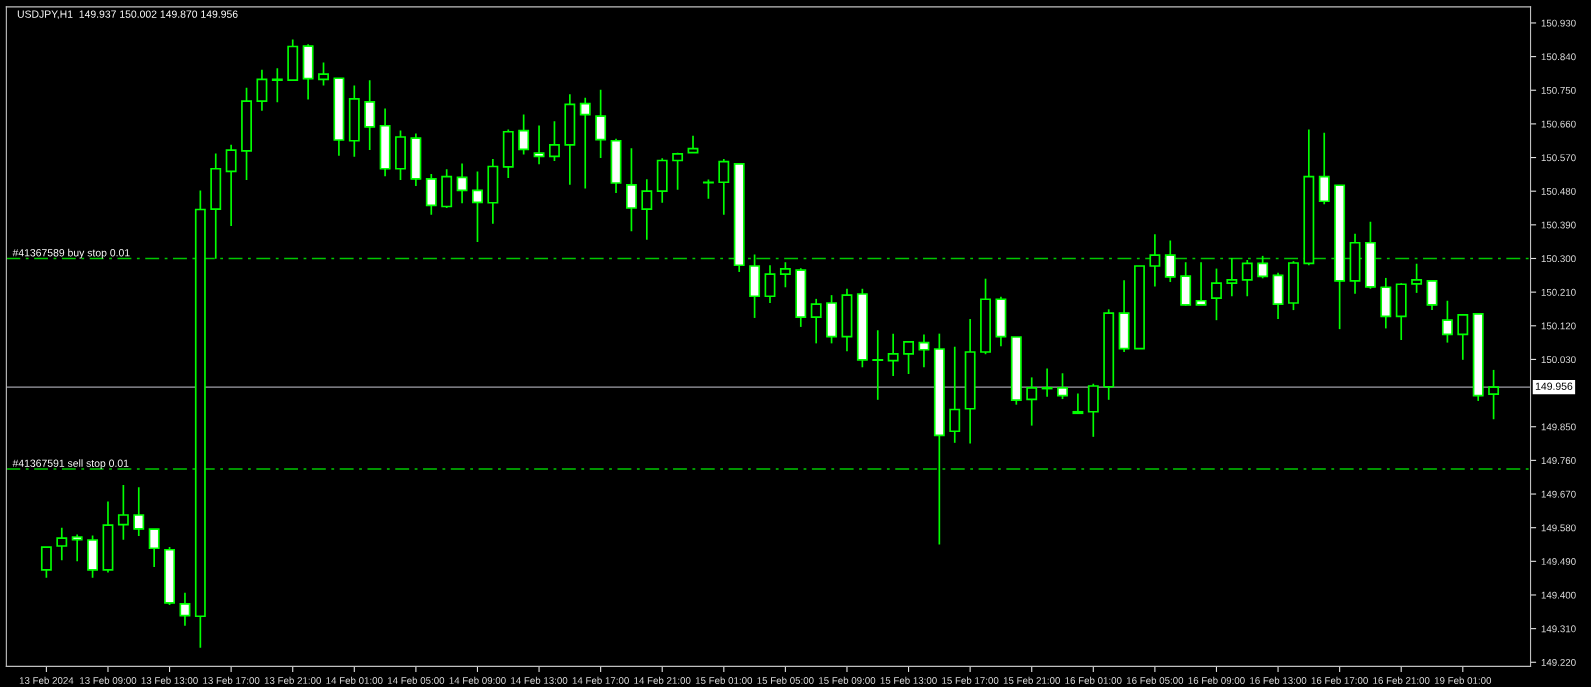 The height and width of the screenshot is (687, 1591). Describe the element at coordinates (1558, 427) in the screenshot. I see `y-tick-label: 149.850` at that location.